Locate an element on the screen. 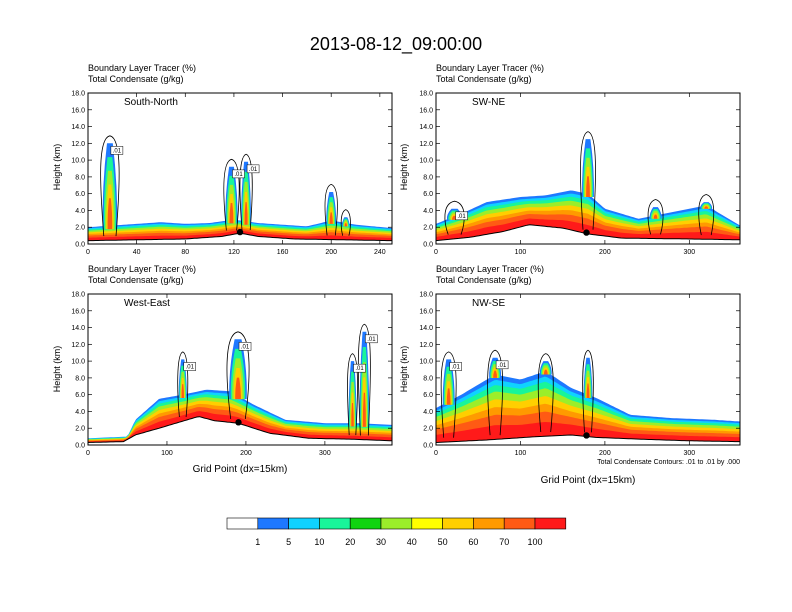  tracer-field is located at coordinates (588, 397).